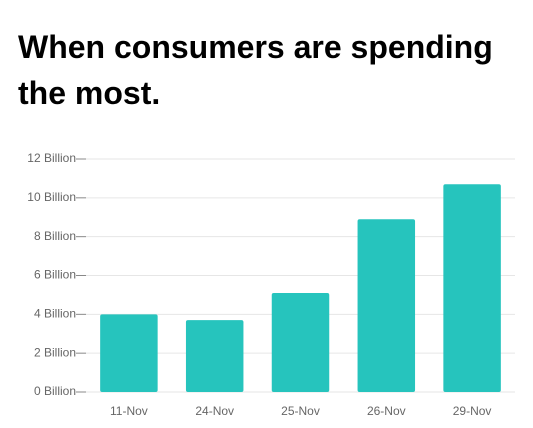  What do you see at coordinates (55, 391) in the screenshot?
I see `y-tick-label: 0 Billion` at bounding box center [55, 391].